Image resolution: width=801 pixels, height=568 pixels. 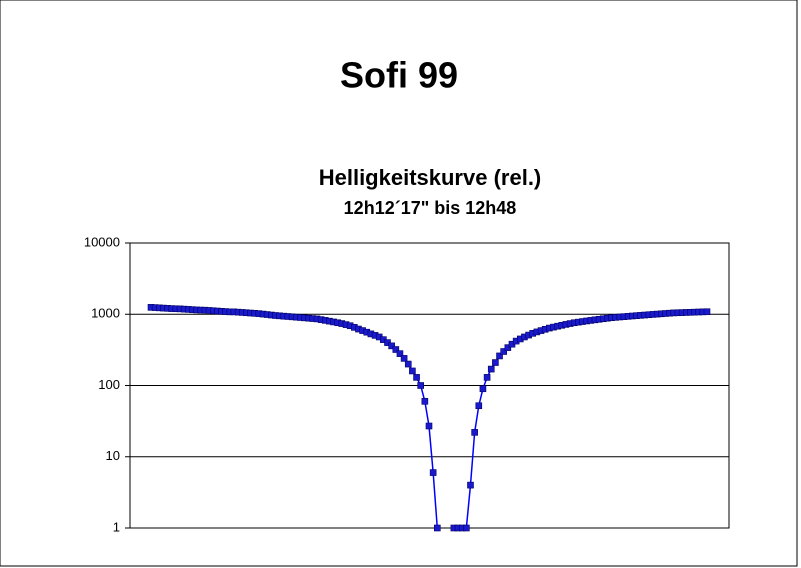 What do you see at coordinates (113, 455) in the screenshot?
I see `y-tick-label: 10` at bounding box center [113, 455].